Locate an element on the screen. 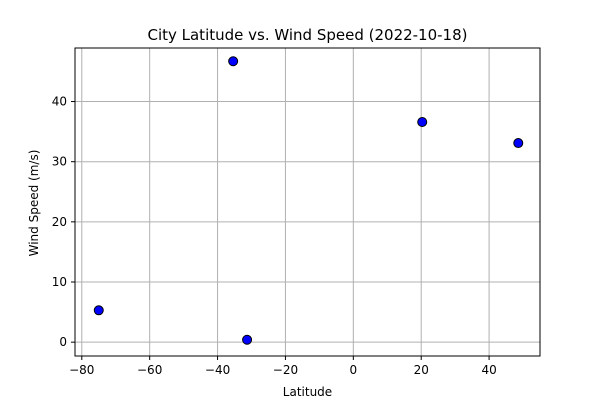  y-tick-label: 20 is located at coordinates (59, 222).